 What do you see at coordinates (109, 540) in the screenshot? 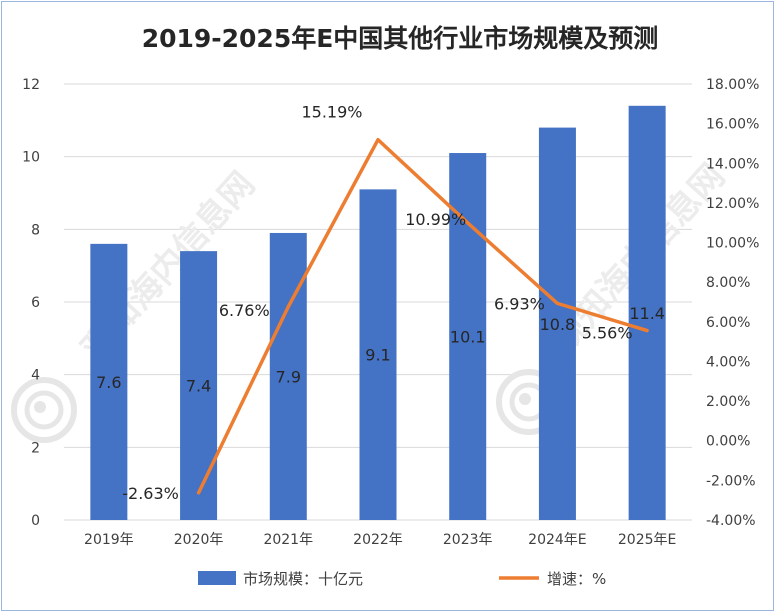
I see `x-tick-label: 2019年` at bounding box center [109, 540].